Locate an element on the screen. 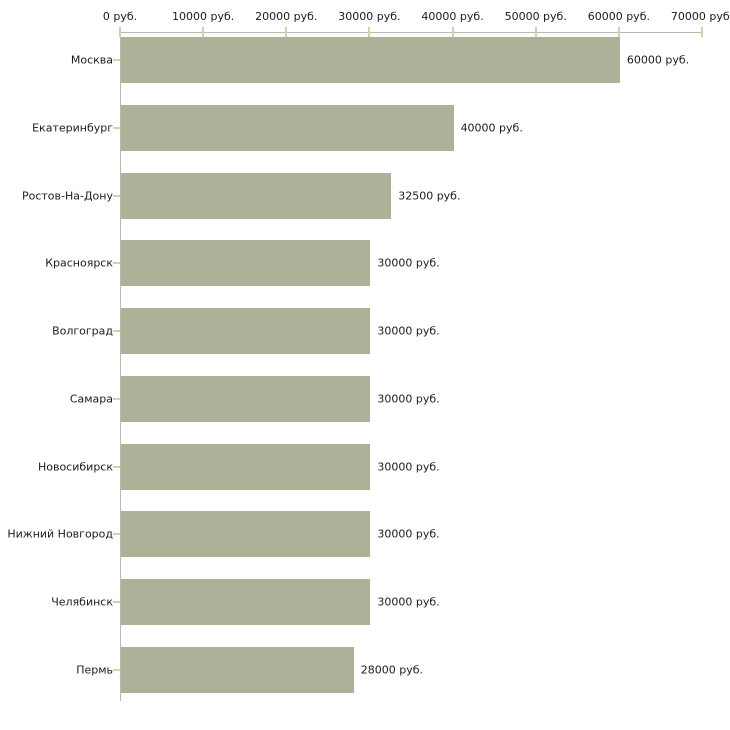 The height and width of the screenshot is (730, 730). category-label: Челябинск is located at coordinates (82, 602).